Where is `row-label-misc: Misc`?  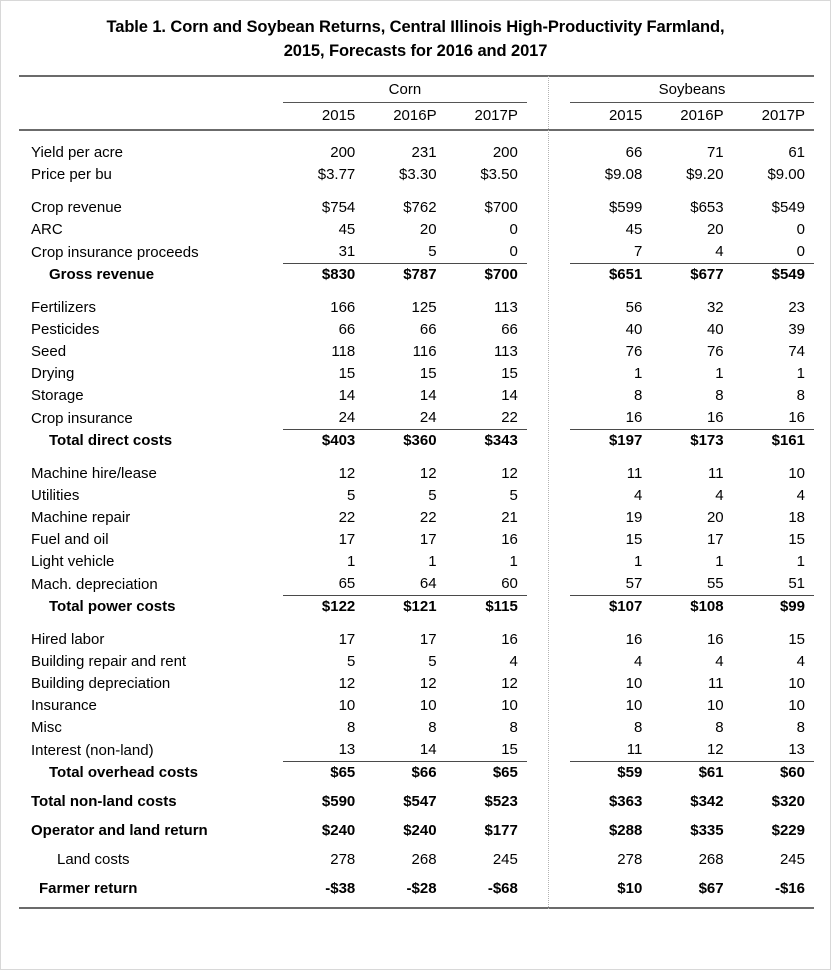
row-label-misc: Misc is located at coordinates (46, 727).